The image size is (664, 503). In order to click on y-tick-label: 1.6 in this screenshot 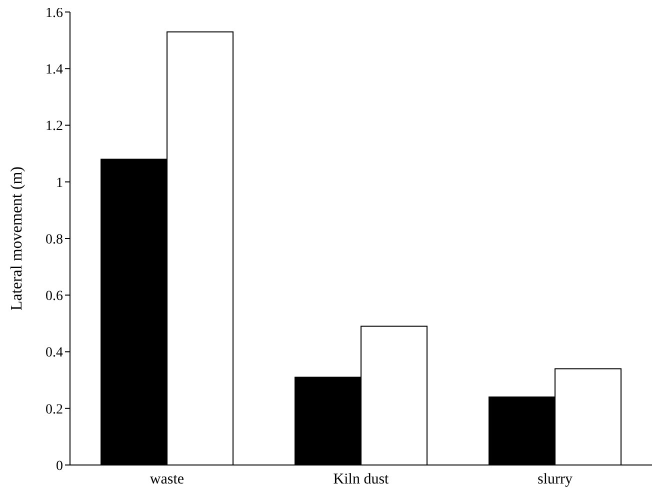, I will do `click(54, 13)`.